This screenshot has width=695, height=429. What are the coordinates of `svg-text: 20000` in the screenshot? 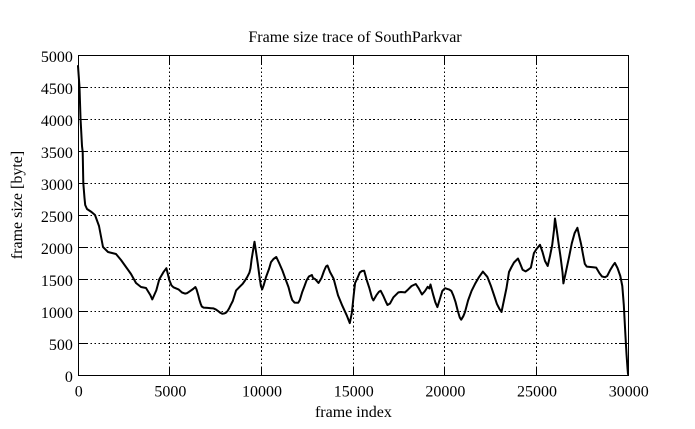 It's located at (445, 392).